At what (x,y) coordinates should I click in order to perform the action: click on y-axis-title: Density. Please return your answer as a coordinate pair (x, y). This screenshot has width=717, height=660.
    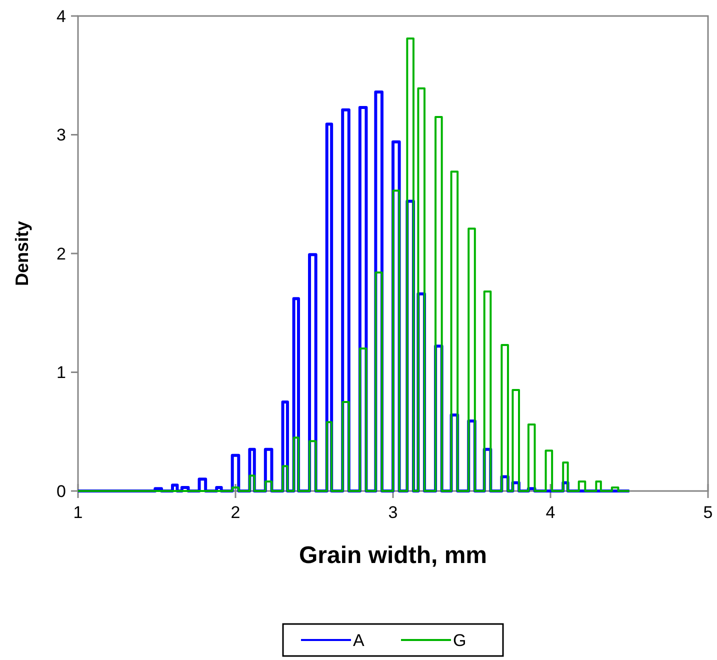
    Looking at the image, I should click on (22, 253).